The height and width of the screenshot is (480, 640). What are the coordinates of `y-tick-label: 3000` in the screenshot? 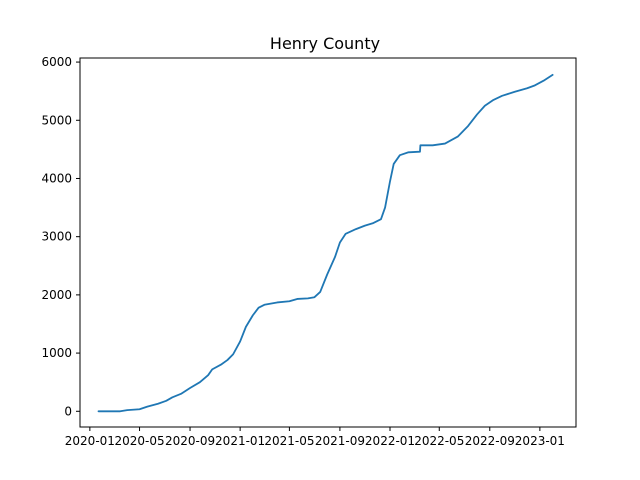 It's located at (56, 237).